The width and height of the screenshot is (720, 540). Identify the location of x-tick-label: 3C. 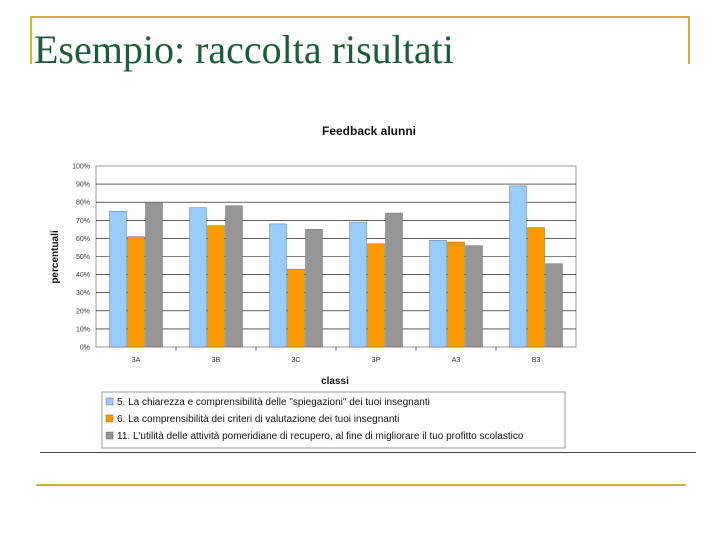
(296, 360).